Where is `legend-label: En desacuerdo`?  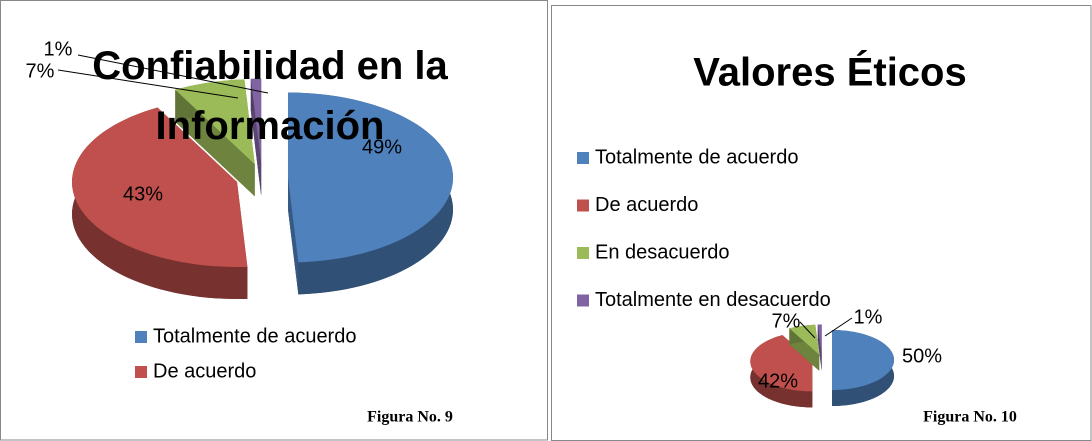
legend-label: En desacuerdo is located at coordinates (662, 252).